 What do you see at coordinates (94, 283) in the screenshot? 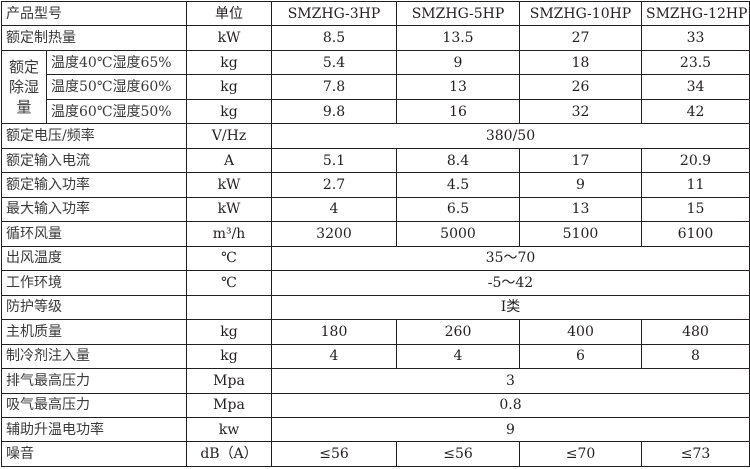
I see `row-label: 工作环境` at bounding box center [94, 283].